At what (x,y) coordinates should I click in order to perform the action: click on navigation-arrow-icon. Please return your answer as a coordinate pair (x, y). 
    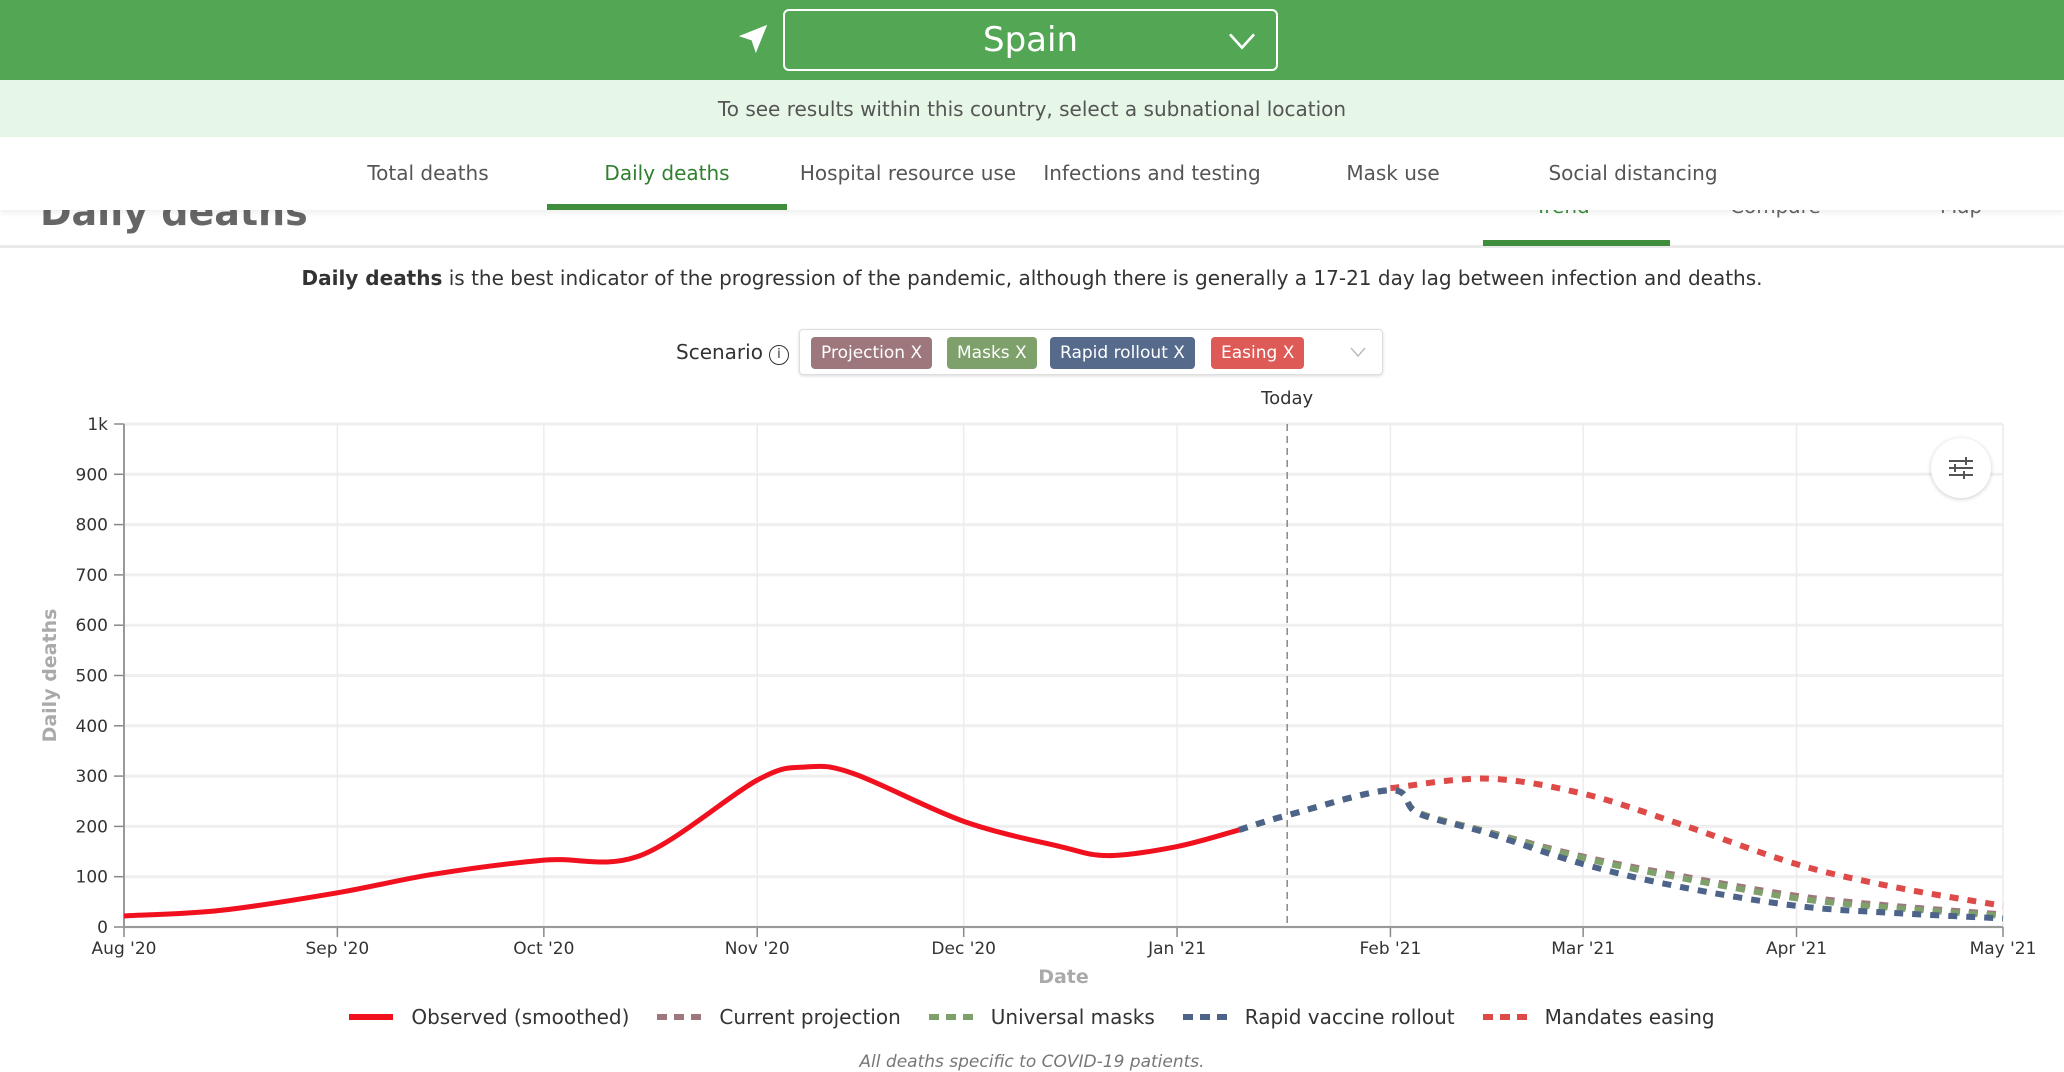
    Looking at the image, I should click on (753, 39).